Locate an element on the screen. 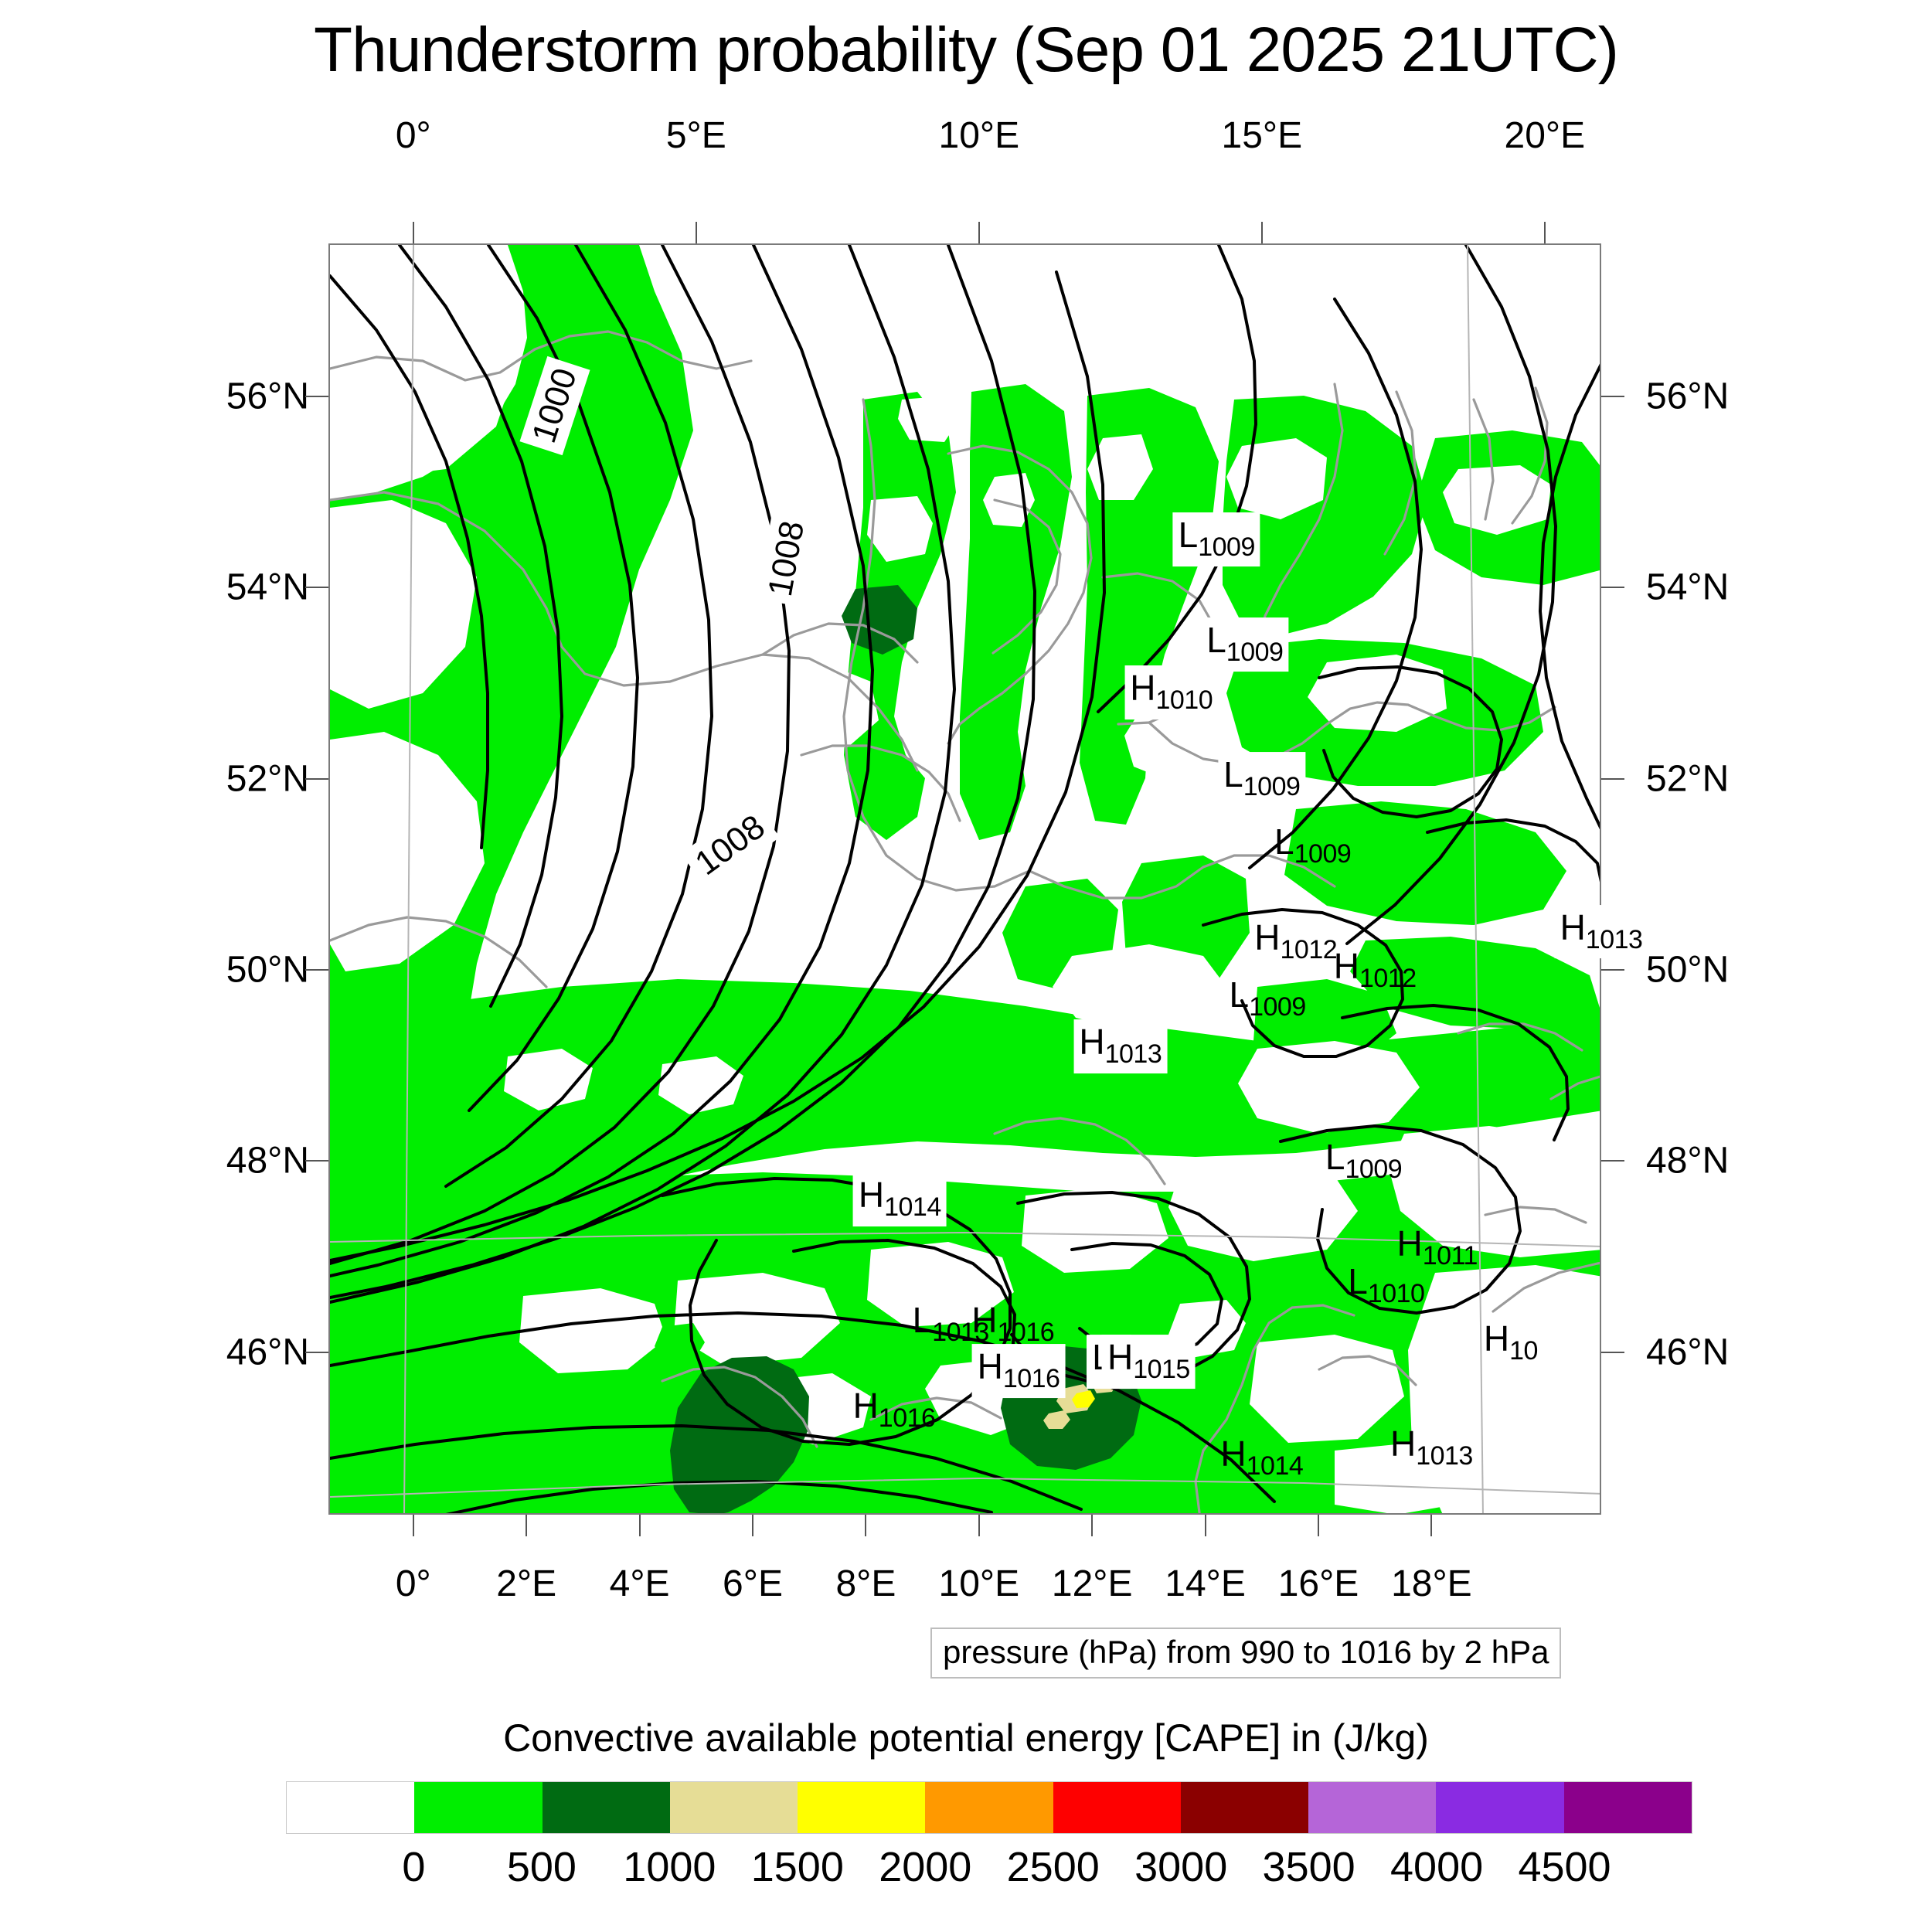 The height and width of the screenshot is (1932, 1932). pressure-centre-l-3: L1009 is located at coordinates (1262, 779).